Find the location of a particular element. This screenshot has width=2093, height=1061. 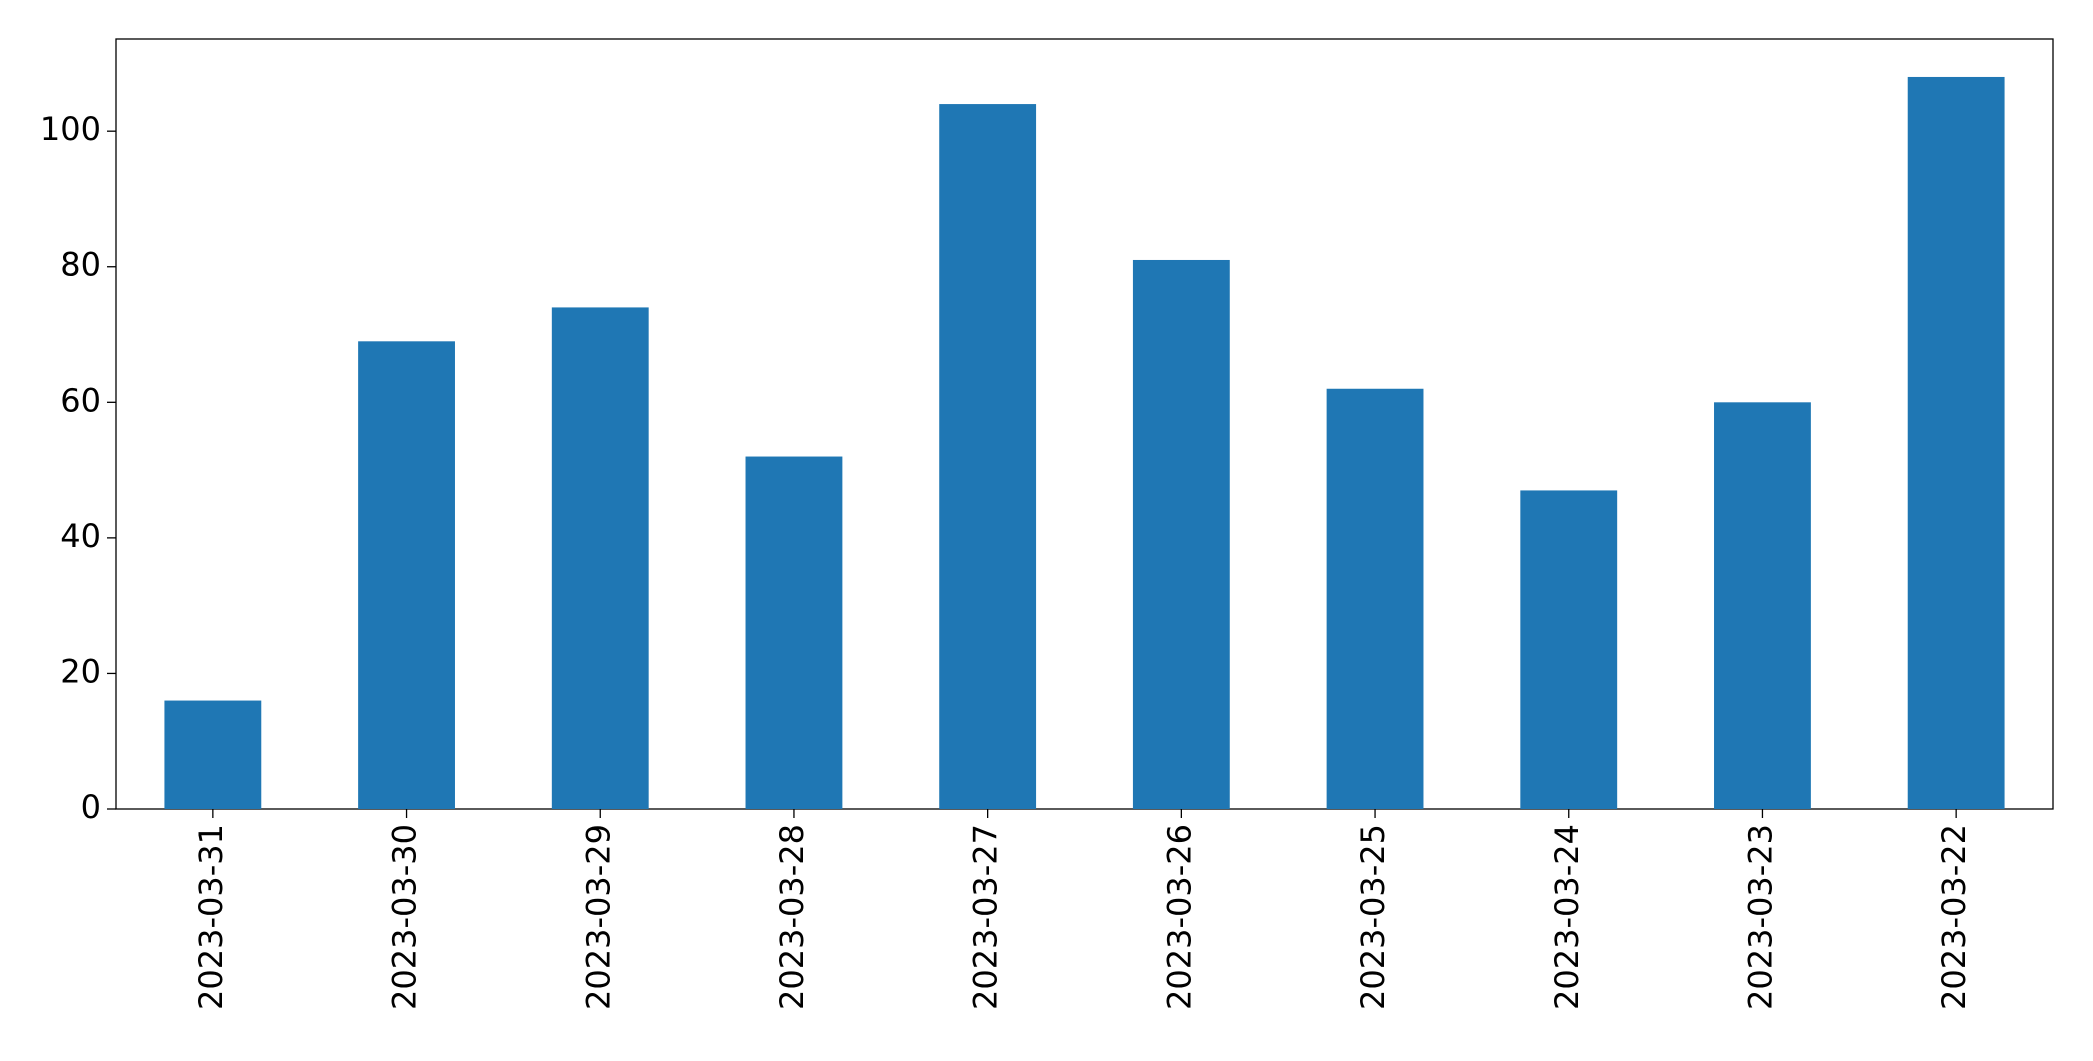

y-tick-label: 40 is located at coordinates (80, 536).